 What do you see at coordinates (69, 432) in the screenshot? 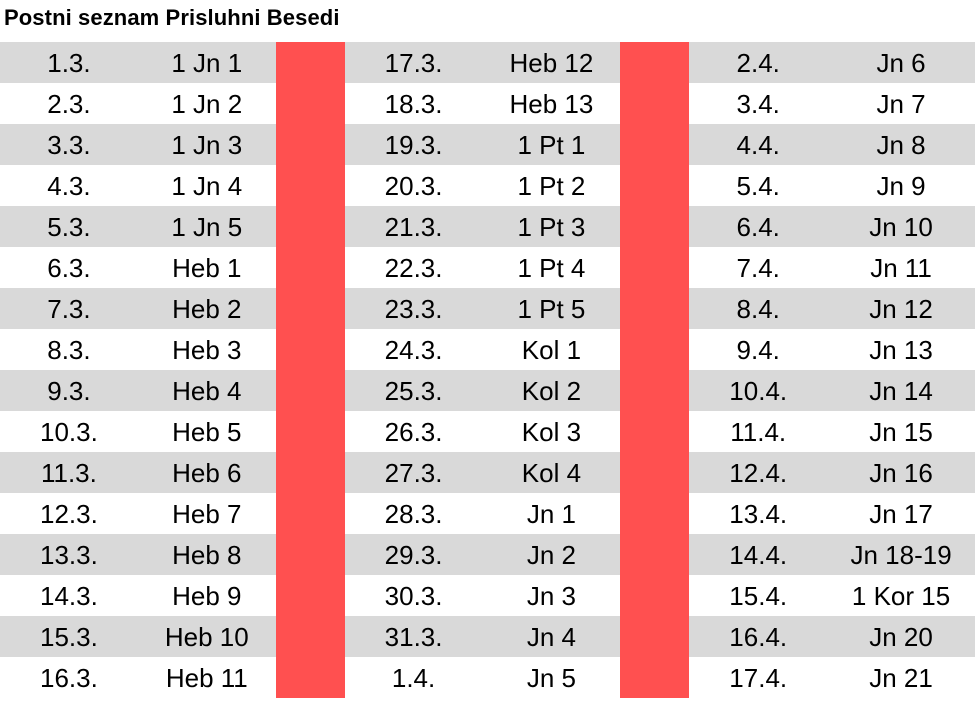
I see `date-cell: 10.3.` at bounding box center [69, 432].